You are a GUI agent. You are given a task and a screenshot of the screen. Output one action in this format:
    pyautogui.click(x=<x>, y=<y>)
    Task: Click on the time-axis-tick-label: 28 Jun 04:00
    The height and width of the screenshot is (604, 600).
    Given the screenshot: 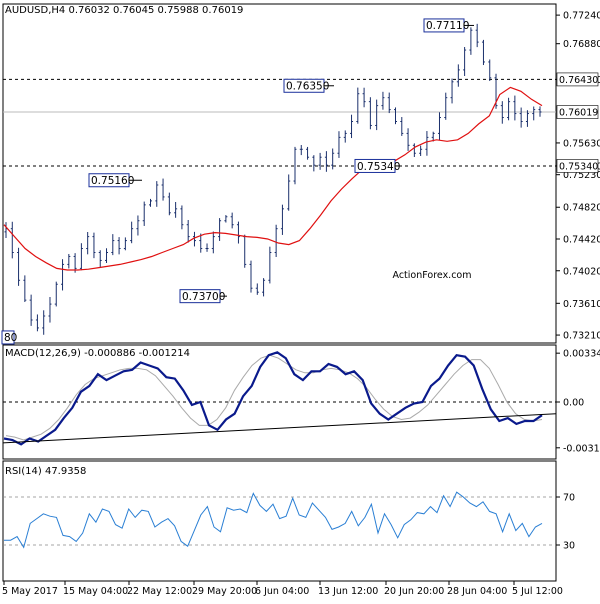 What is the action you would take?
    pyautogui.click(x=477, y=591)
    